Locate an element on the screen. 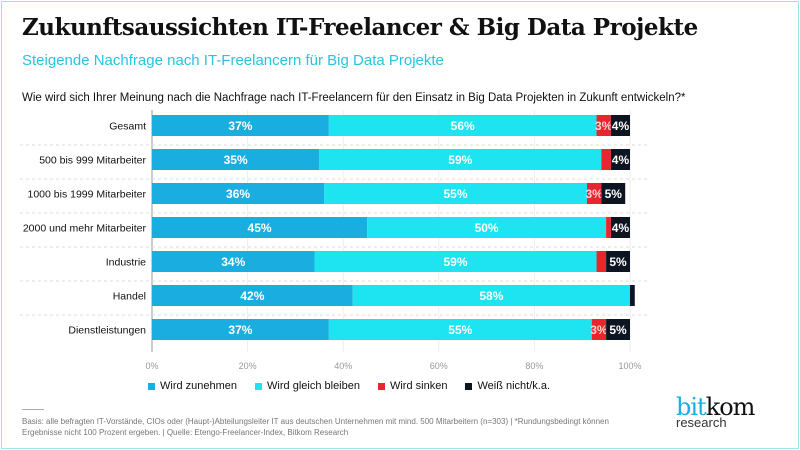  data-label: 50% is located at coordinates (487, 228).